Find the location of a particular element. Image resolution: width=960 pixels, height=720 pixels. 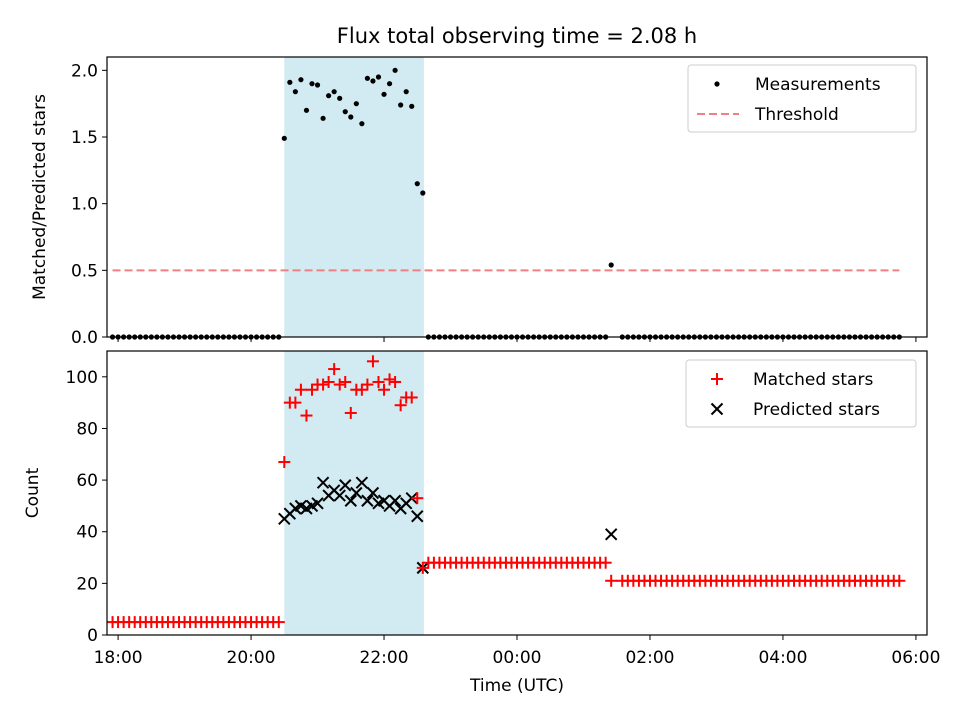

legend: Measurements Threshold is located at coordinates (802, 98).